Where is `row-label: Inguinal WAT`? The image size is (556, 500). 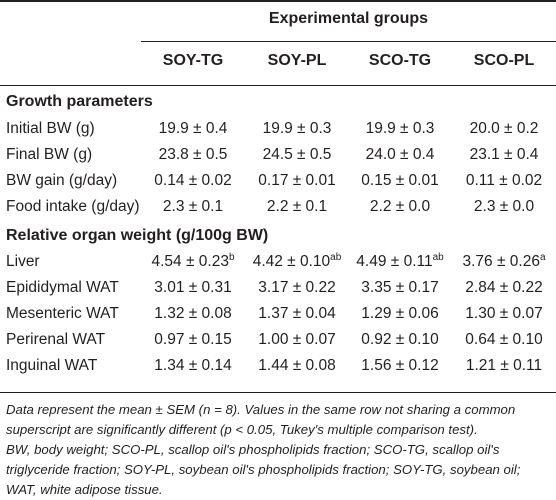 row-label: Inguinal WAT is located at coordinates (52, 365).